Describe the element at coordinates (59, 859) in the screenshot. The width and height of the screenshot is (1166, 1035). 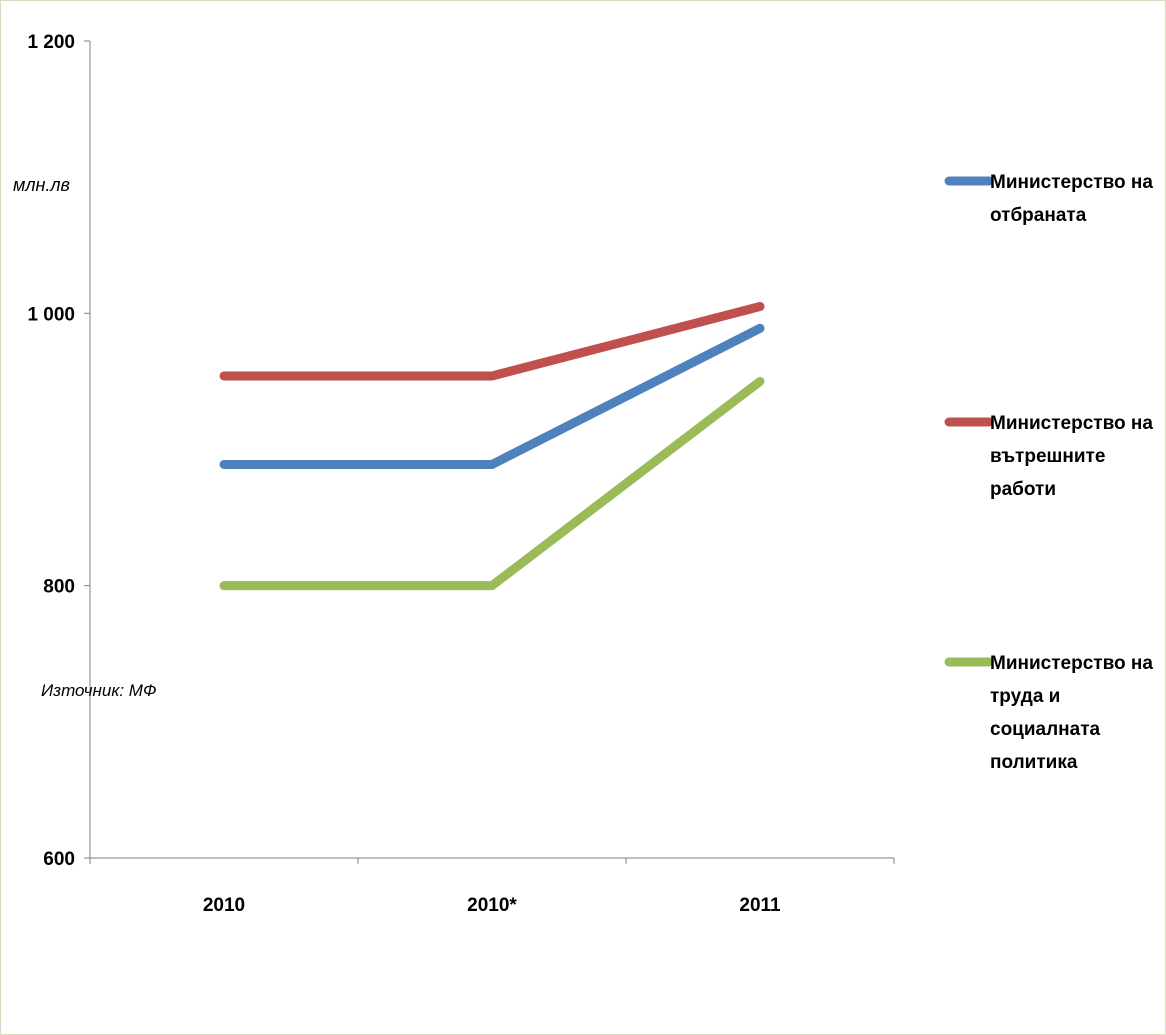
I see `y-tick-label: 600` at that location.